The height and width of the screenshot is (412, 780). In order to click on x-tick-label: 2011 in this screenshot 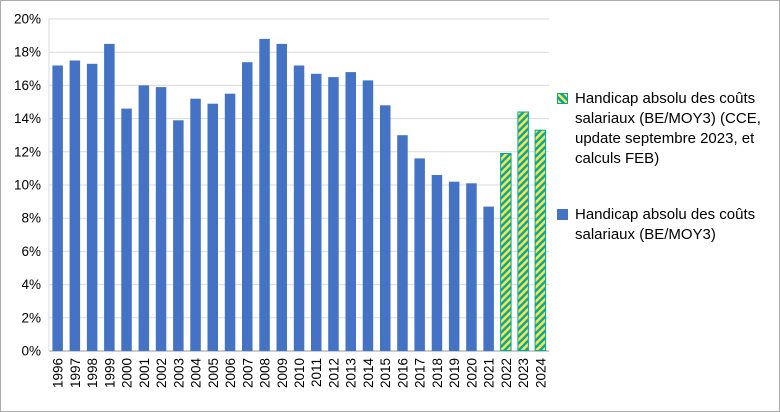, I will do `click(316, 372)`.